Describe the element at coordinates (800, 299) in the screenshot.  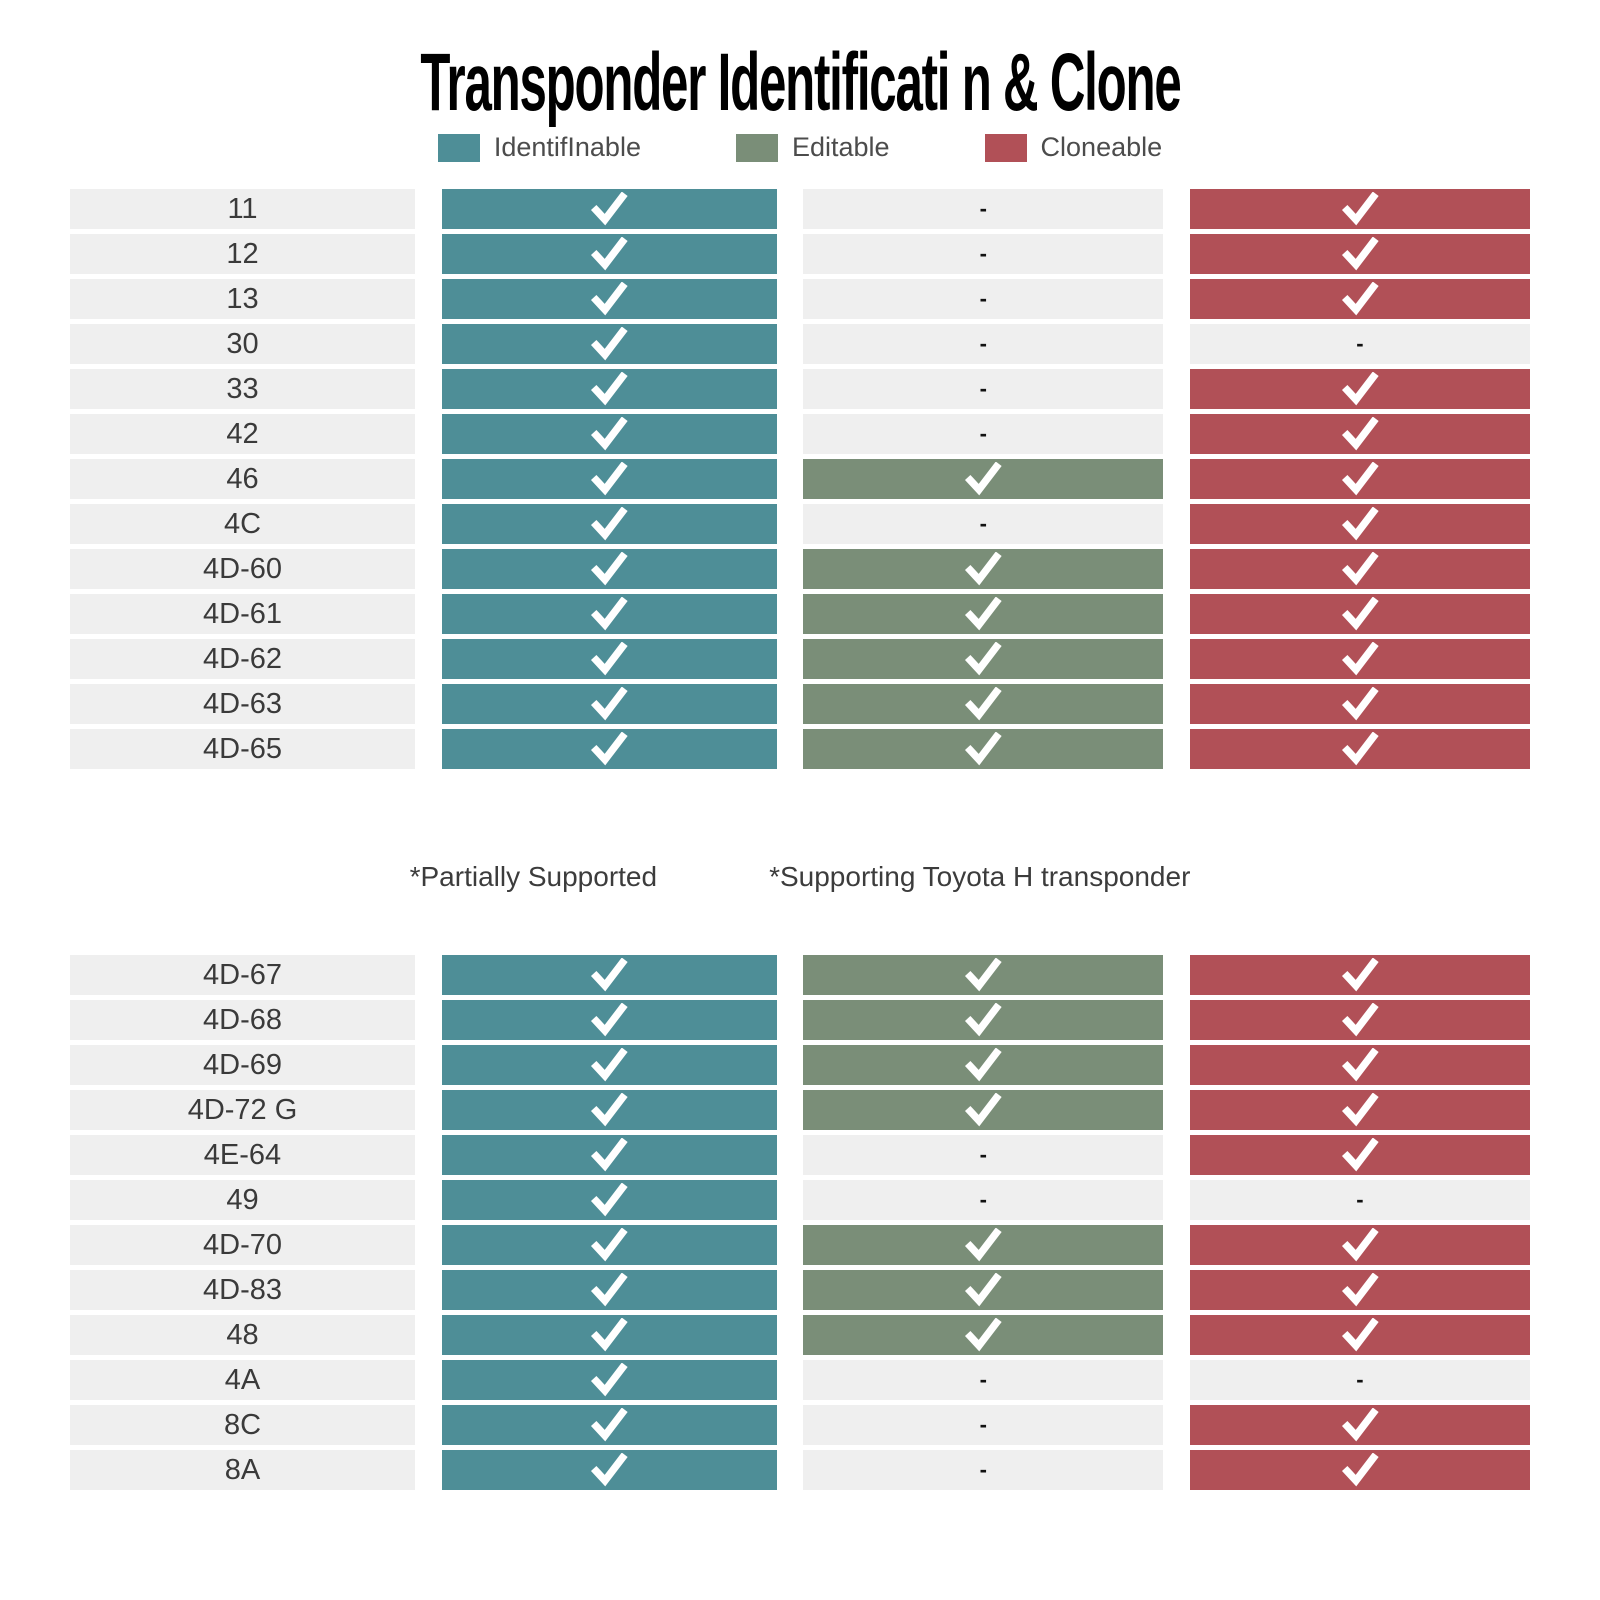
I see `table-row: 13 -` at that location.